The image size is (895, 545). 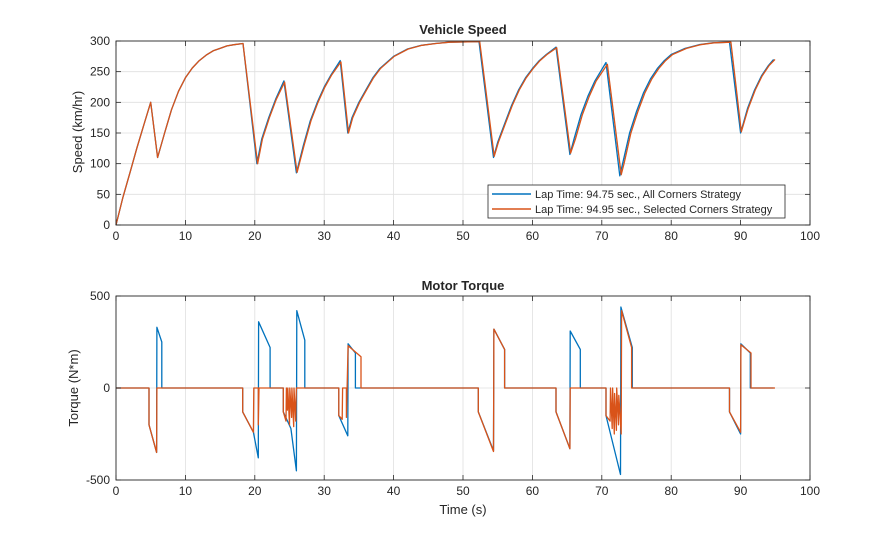 What do you see at coordinates (100, 72) in the screenshot?
I see `speed-ytick-label: 250` at bounding box center [100, 72].